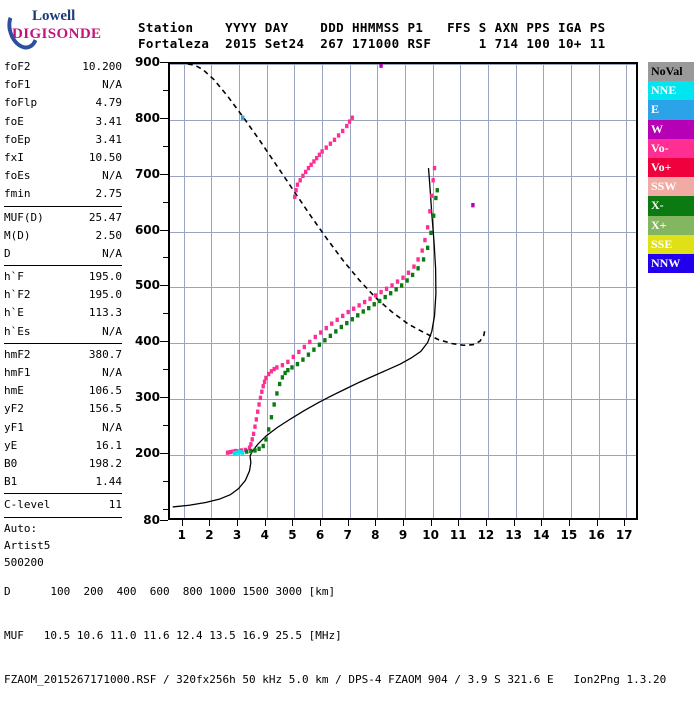 Image resolution: width=700 pixels, height=717 pixels. What do you see at coordinates (671, 72) in the screenshot?
I see `legend-item-noval: NoVal` at bounding box center [671, 72].